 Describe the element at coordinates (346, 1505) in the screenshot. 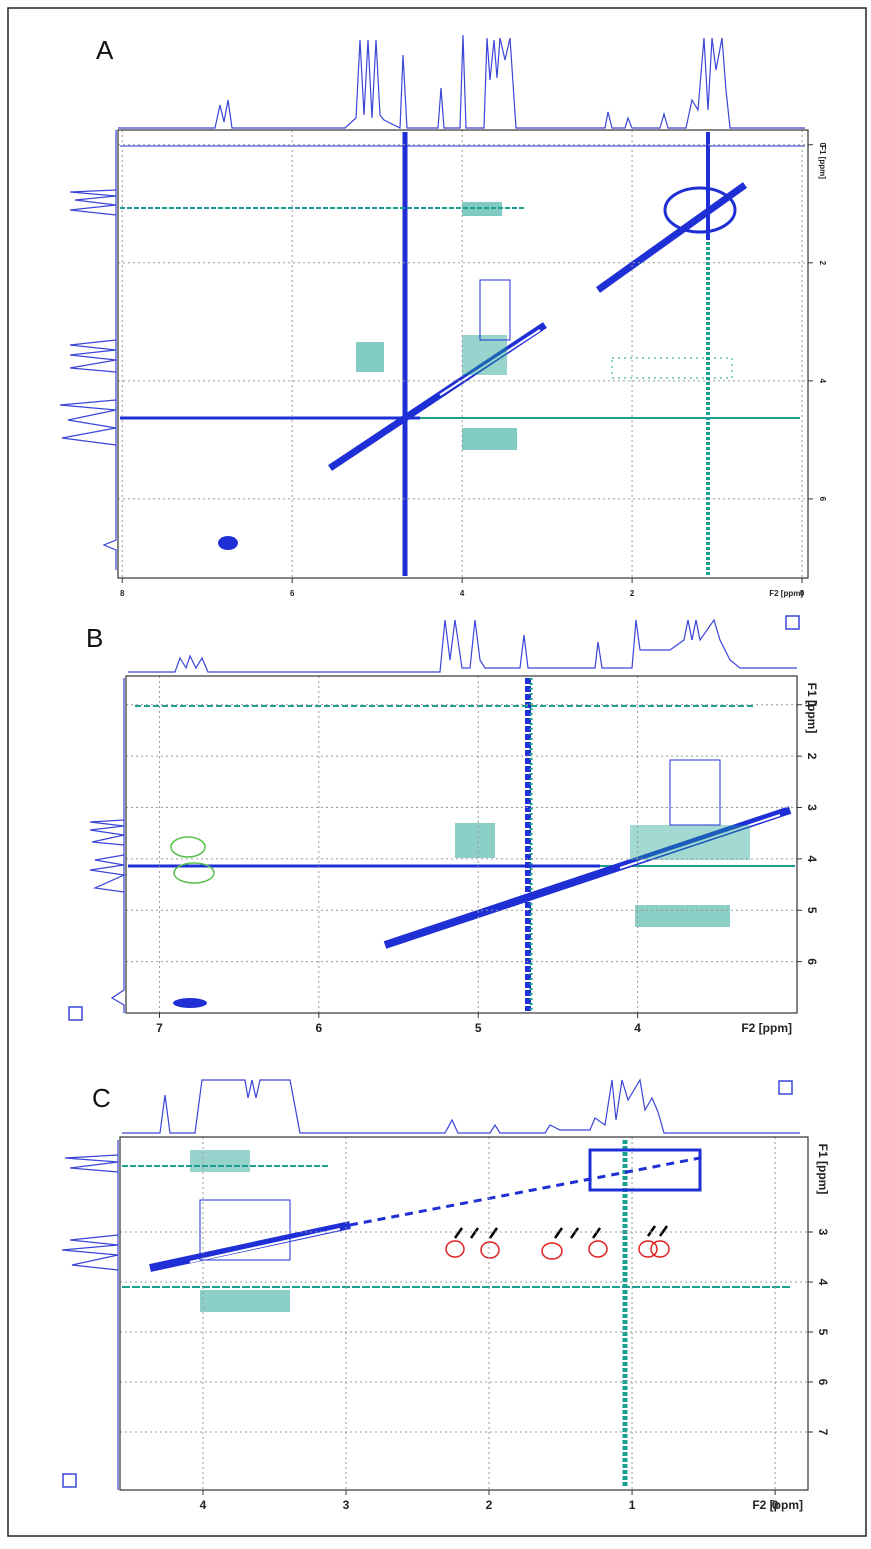

I see `x-tick-label: 3` at that location.